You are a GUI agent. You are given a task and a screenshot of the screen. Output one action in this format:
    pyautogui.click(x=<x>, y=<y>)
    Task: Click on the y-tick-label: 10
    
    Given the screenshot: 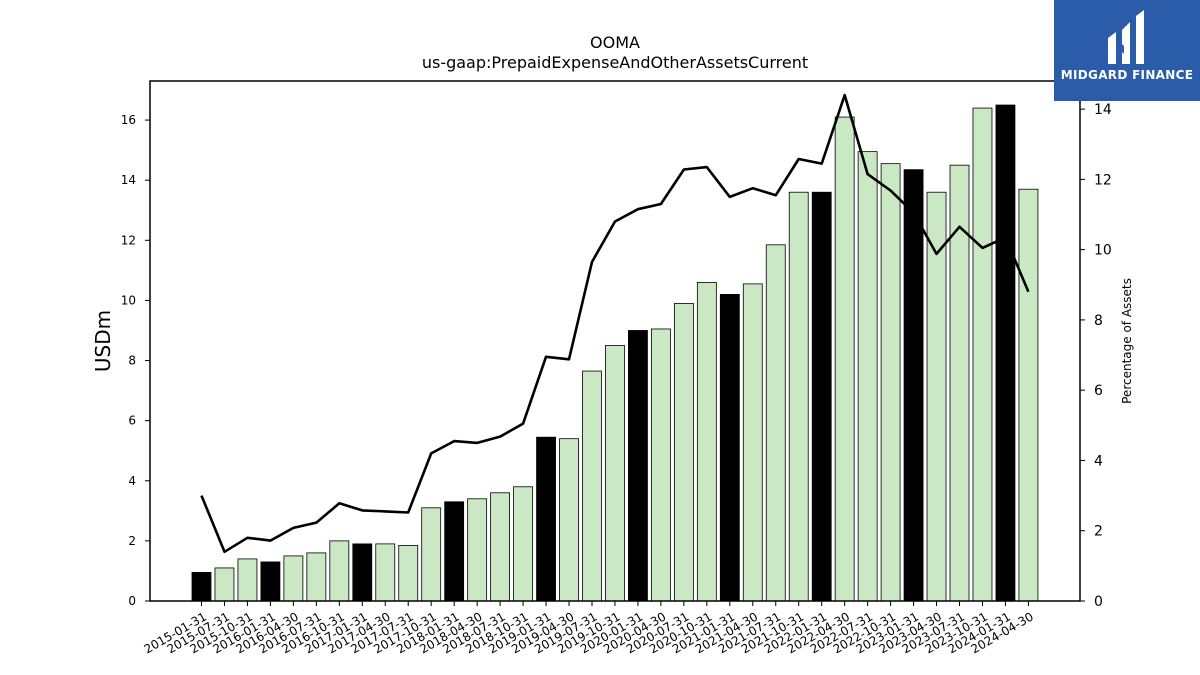 What is the action you would take?
    pyautogui.click(x=128, y=300)
    